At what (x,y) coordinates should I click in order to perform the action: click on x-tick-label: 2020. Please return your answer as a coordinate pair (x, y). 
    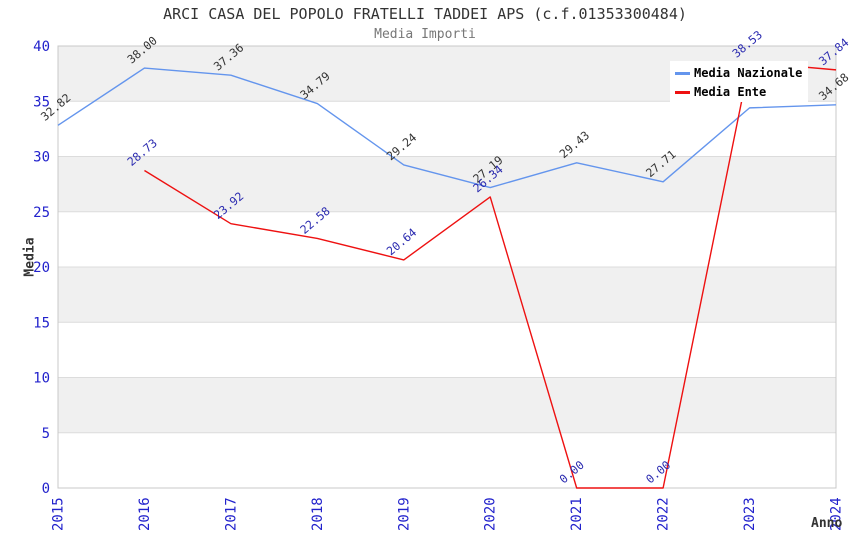
    Looking at the image, I should click on (491, 514).